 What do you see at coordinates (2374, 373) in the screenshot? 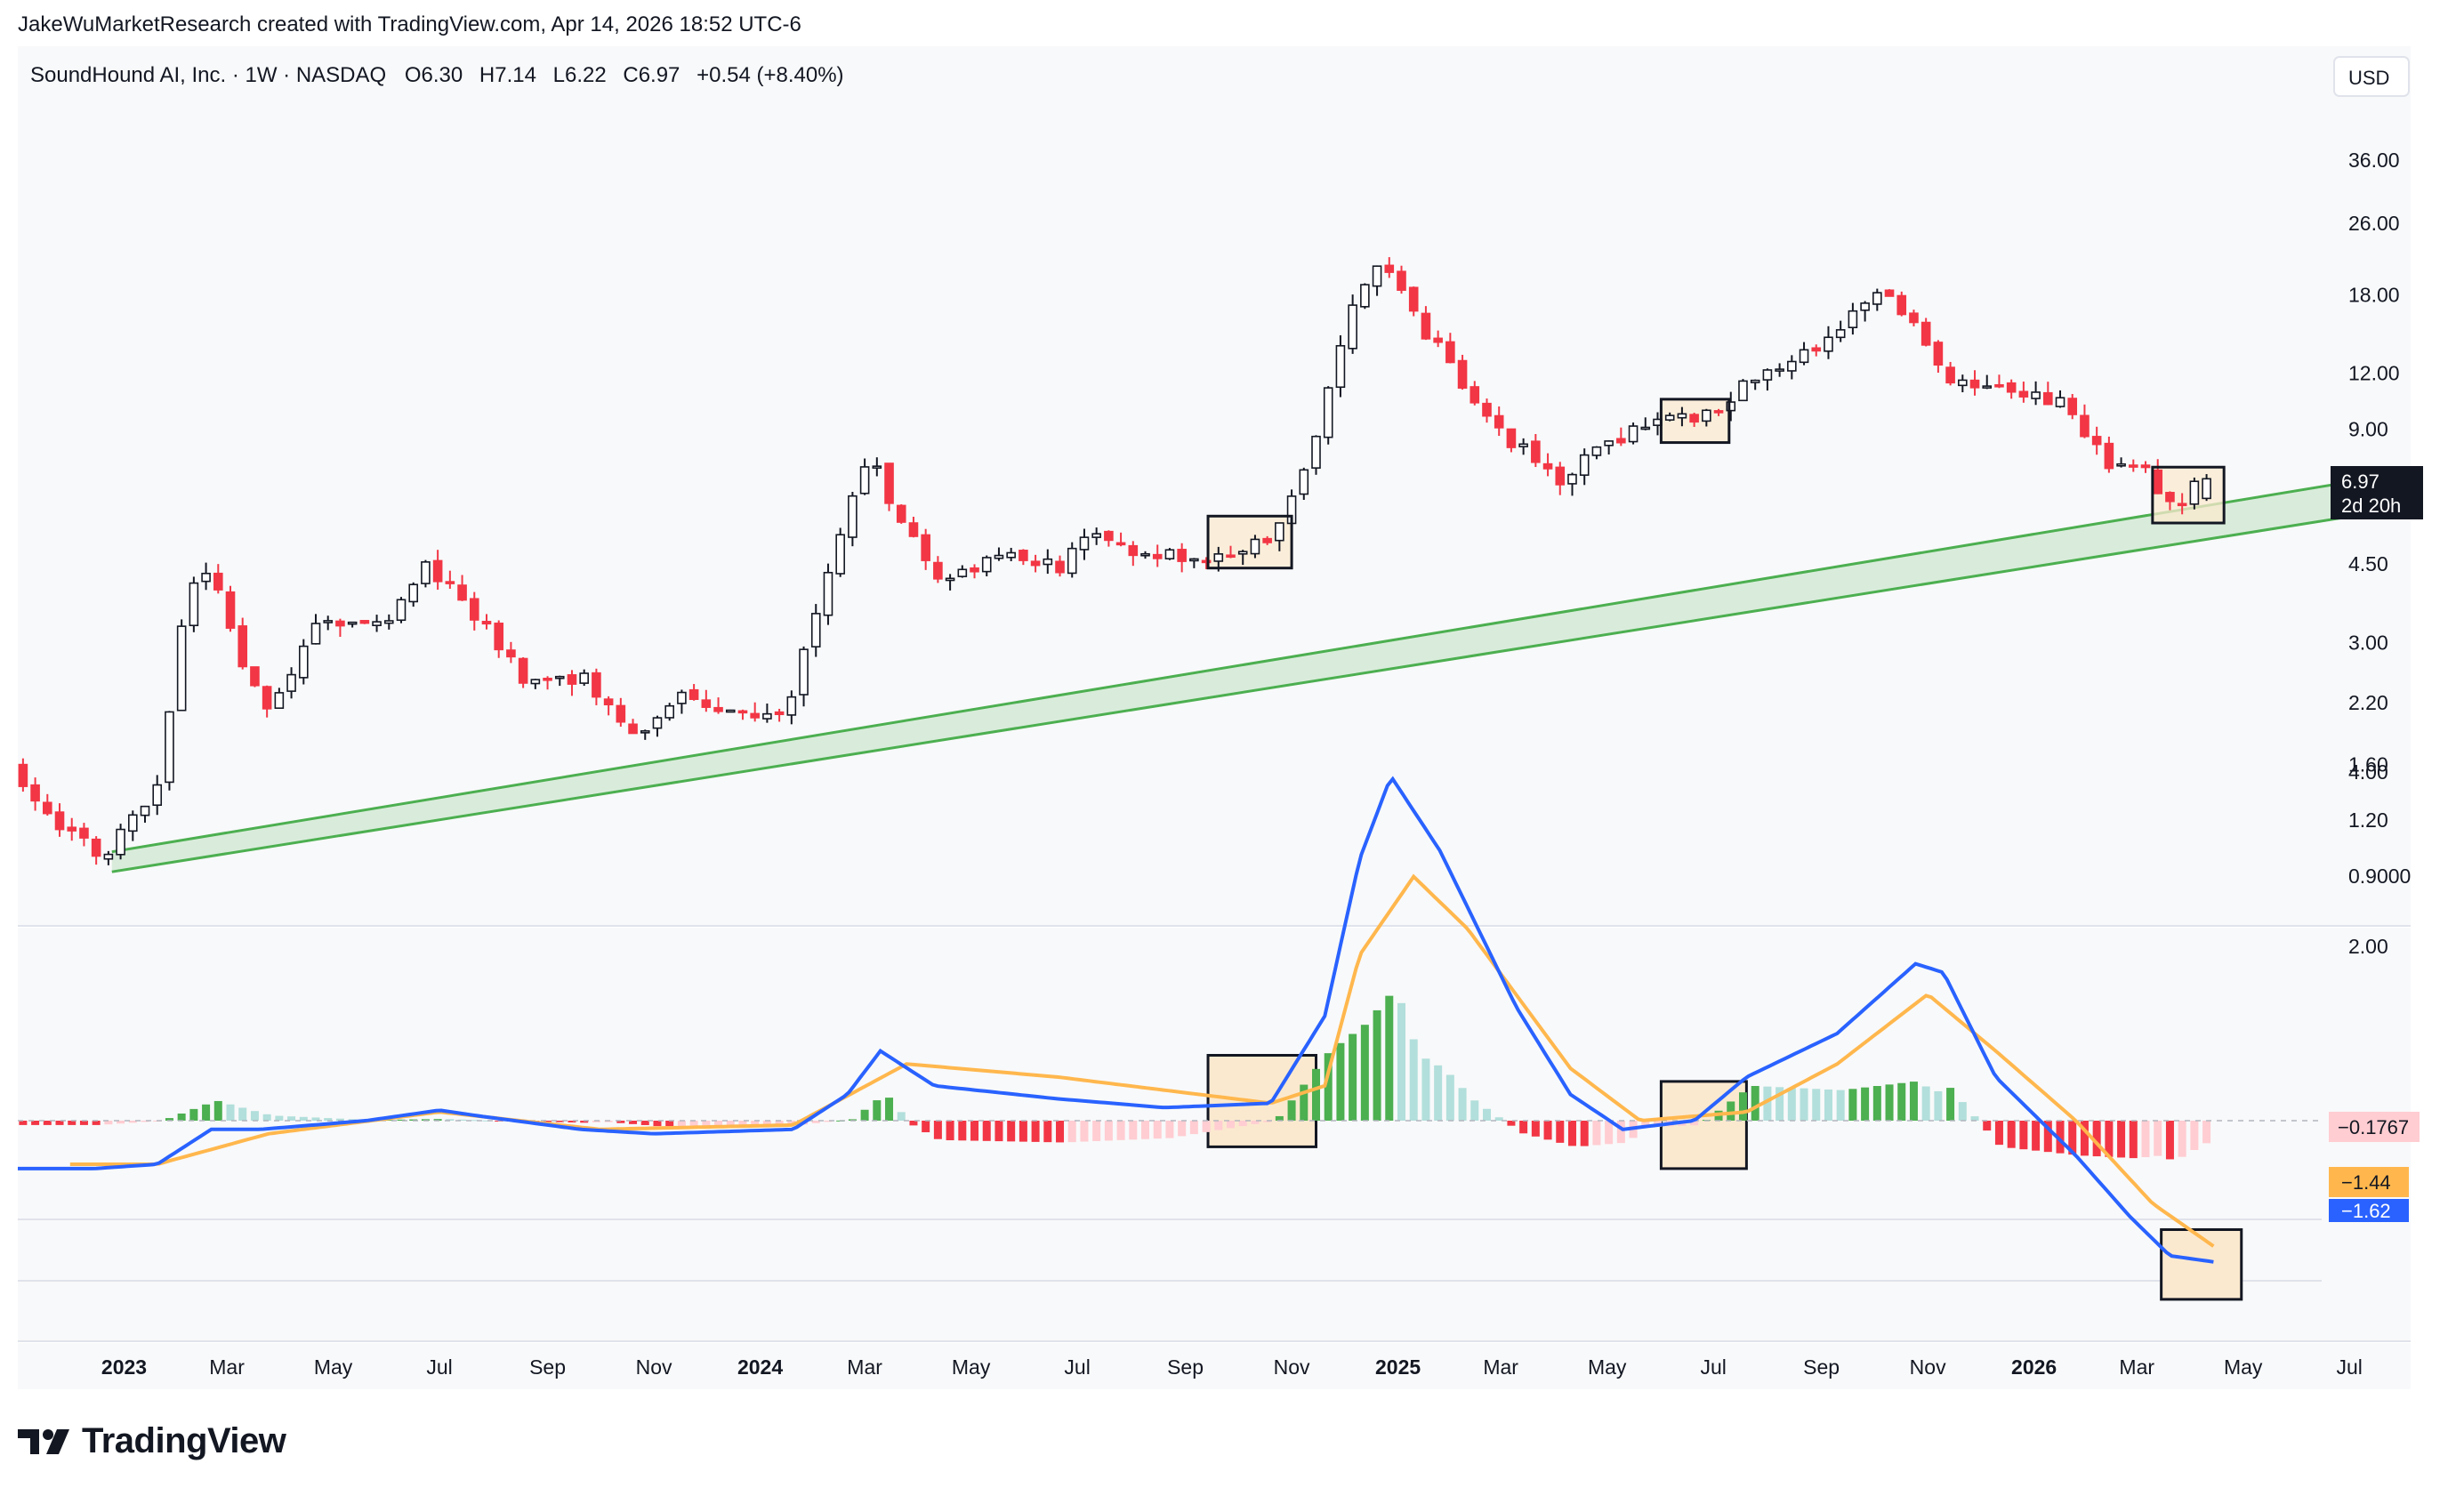
I see `price-tick-label: 12.00` at bounding box center [2374, 373].